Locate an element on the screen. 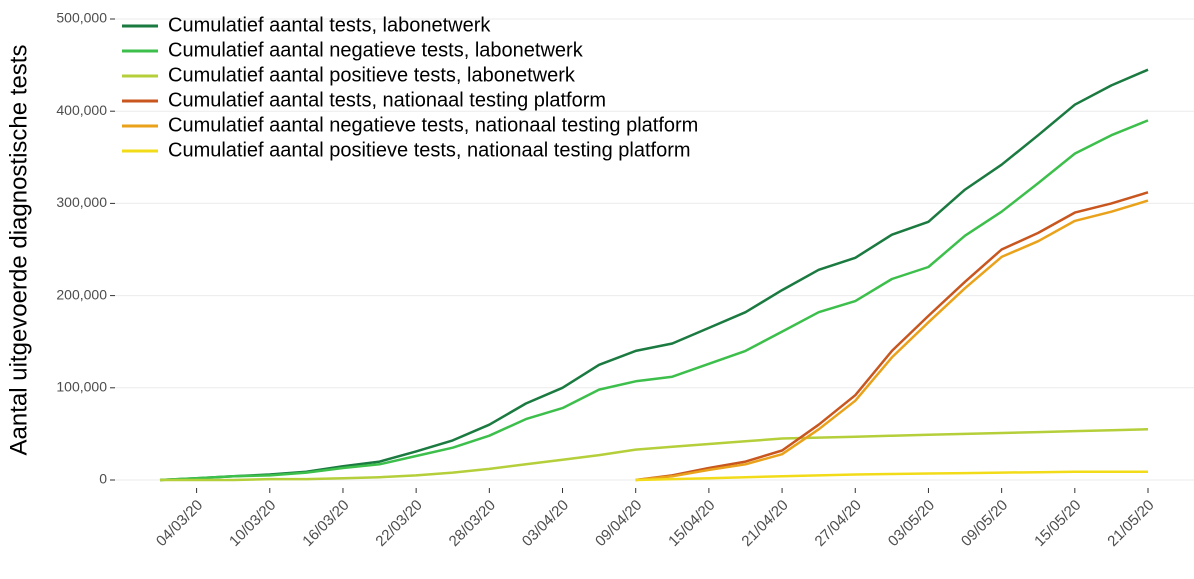  x-tick-label: 09/05/20 is located at coordinates (984, 523).